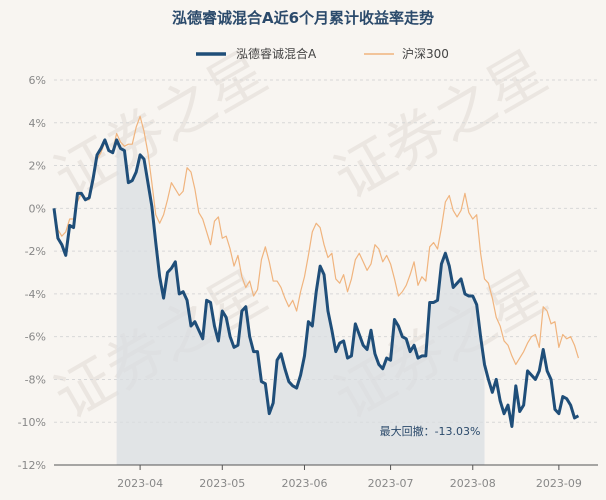  Describe the element at coordinates (430, 431) in the screenshot. I see `max-drawdown-label: 最大回撤：-13.03%` at that location.